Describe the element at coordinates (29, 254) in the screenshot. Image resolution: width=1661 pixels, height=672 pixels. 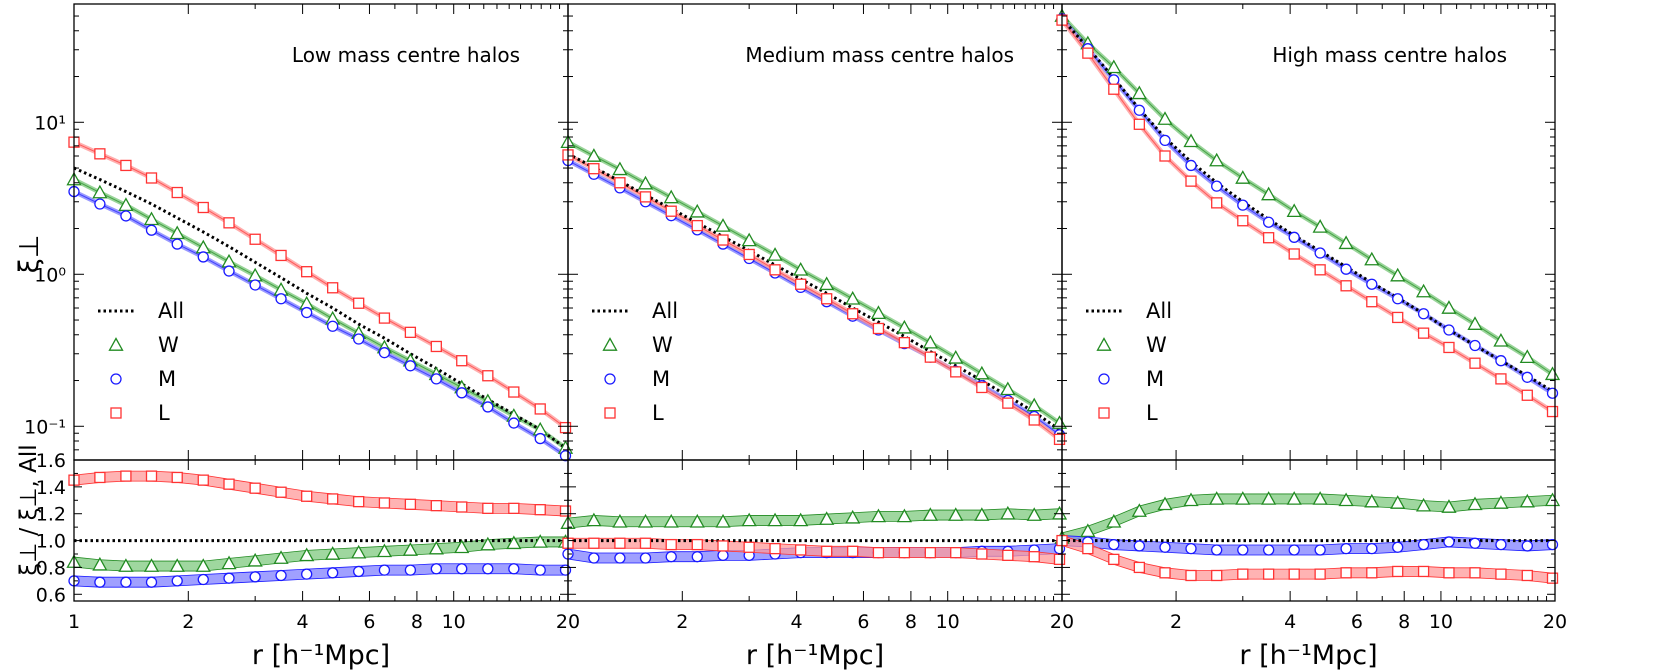
I see `y-axis-label-top: ξ⊥` at that location.